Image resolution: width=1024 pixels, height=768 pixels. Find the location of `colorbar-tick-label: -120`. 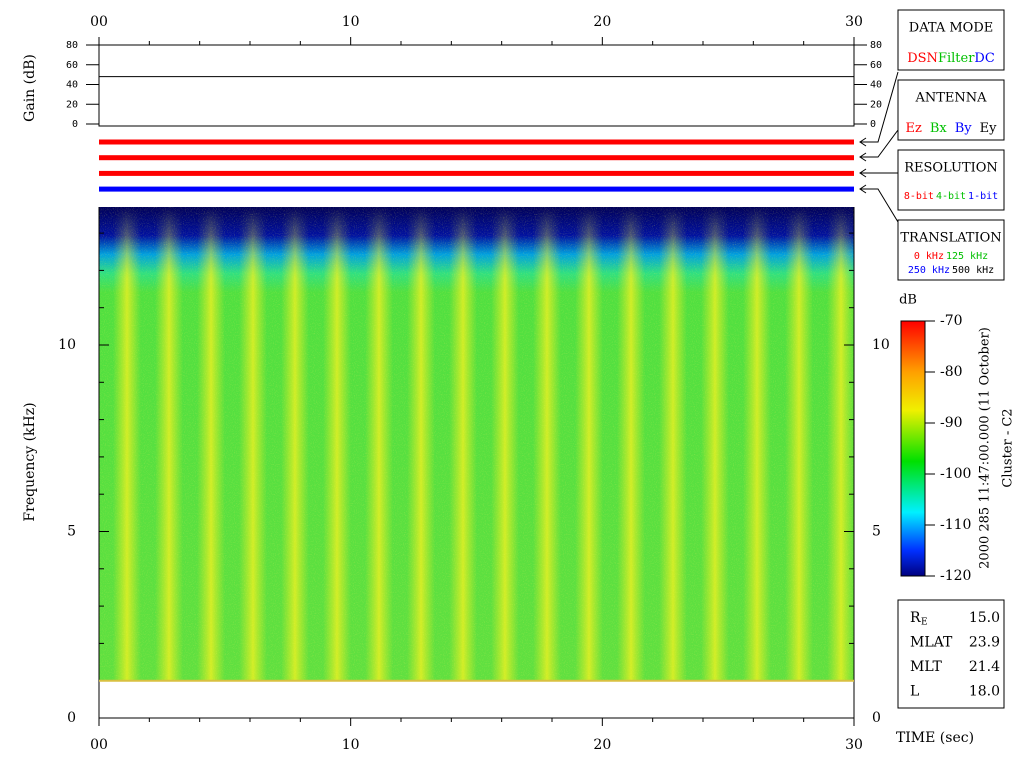

colorbar-tick-label: -120 is located at coordinates (955, 576).